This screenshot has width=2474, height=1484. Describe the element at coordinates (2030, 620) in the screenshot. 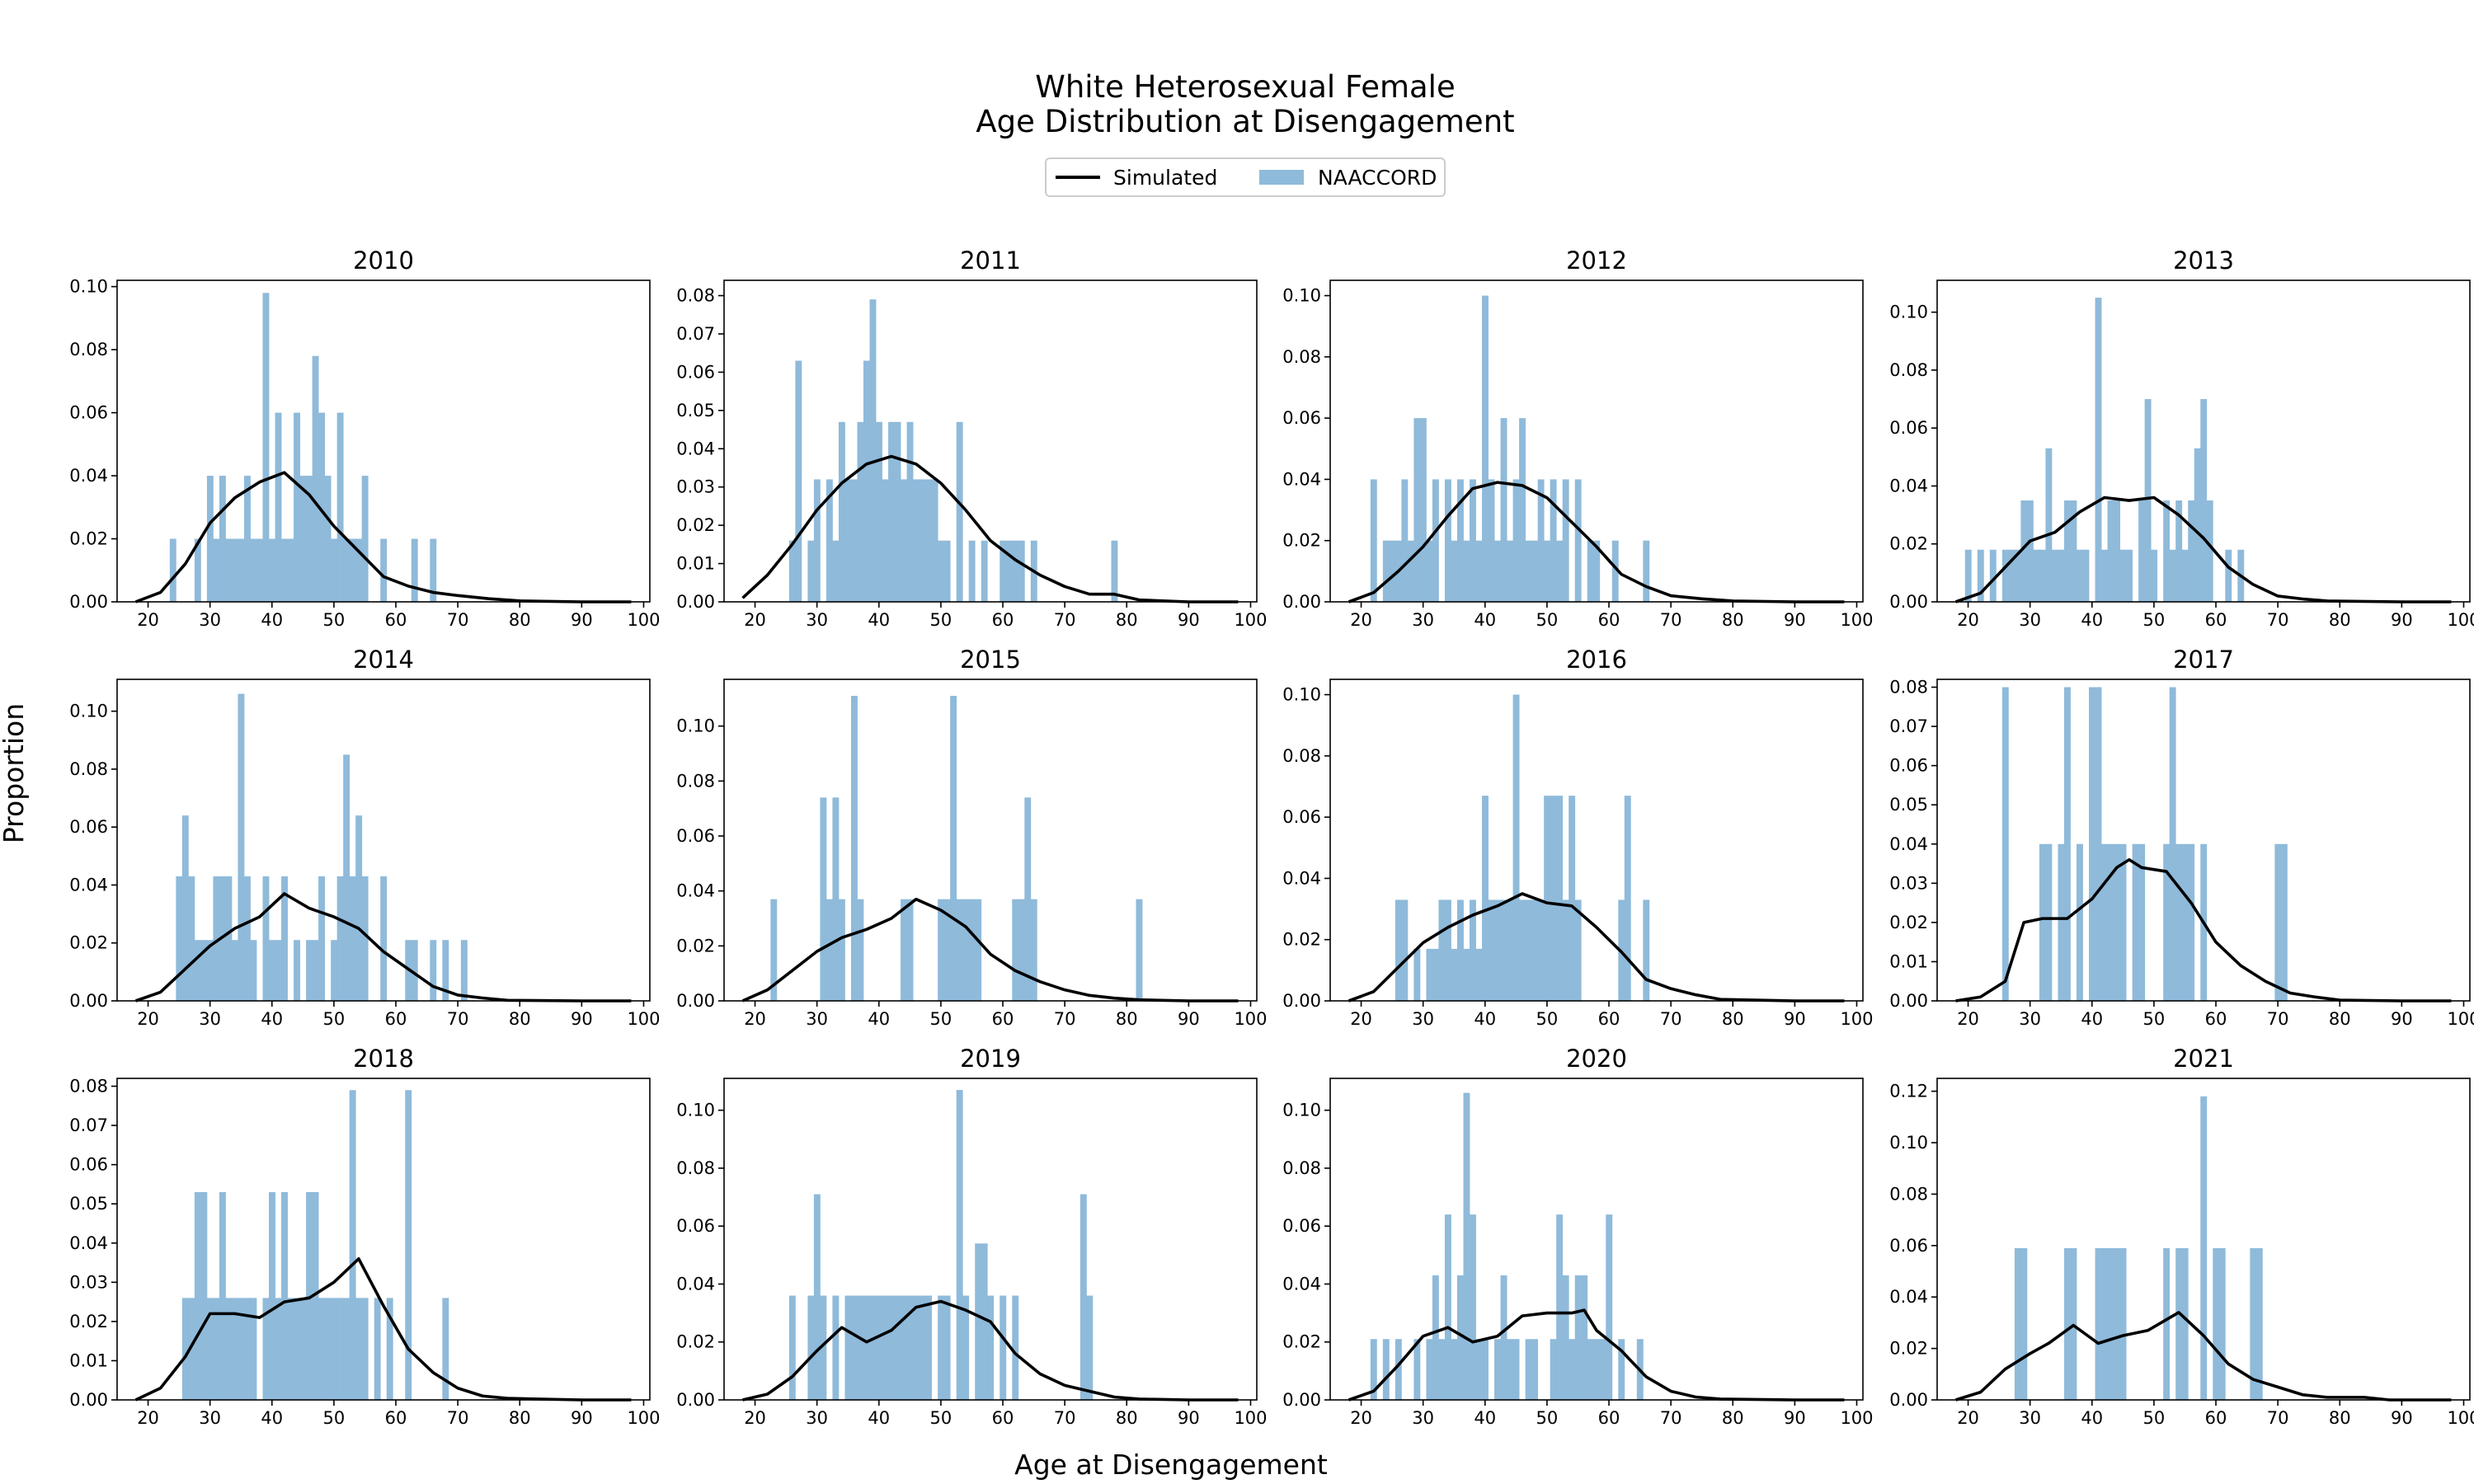

I see `x-tick-label: 30` at that location.